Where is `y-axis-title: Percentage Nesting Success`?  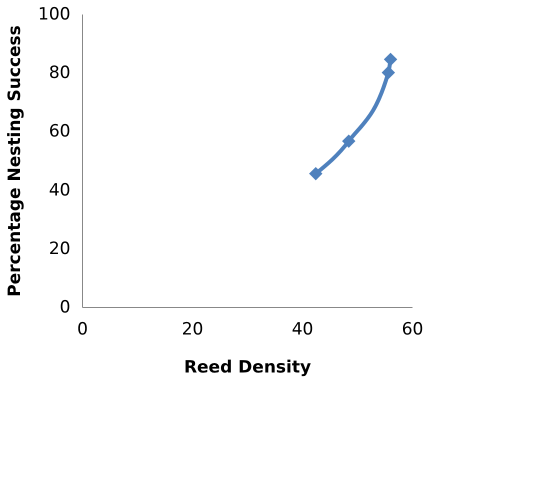 y-axis-title: Percentage Nesting Success is located at coordinates (15, 161).